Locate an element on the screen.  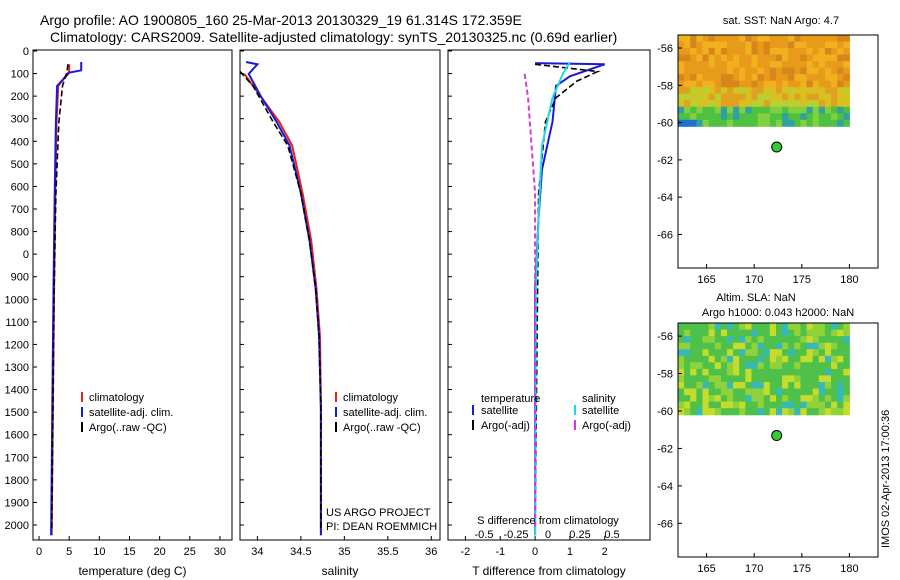
series-line-t-argo-adj- is located at coordinates (567, 296).